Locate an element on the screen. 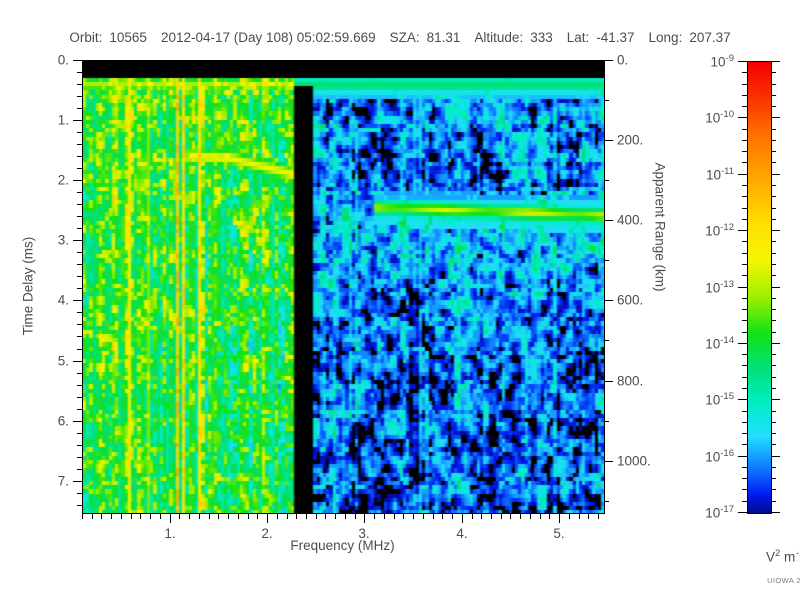 This screenshot has width=800, height=600. y-right-tick-label: 400. is located at coordinates (630, 220).